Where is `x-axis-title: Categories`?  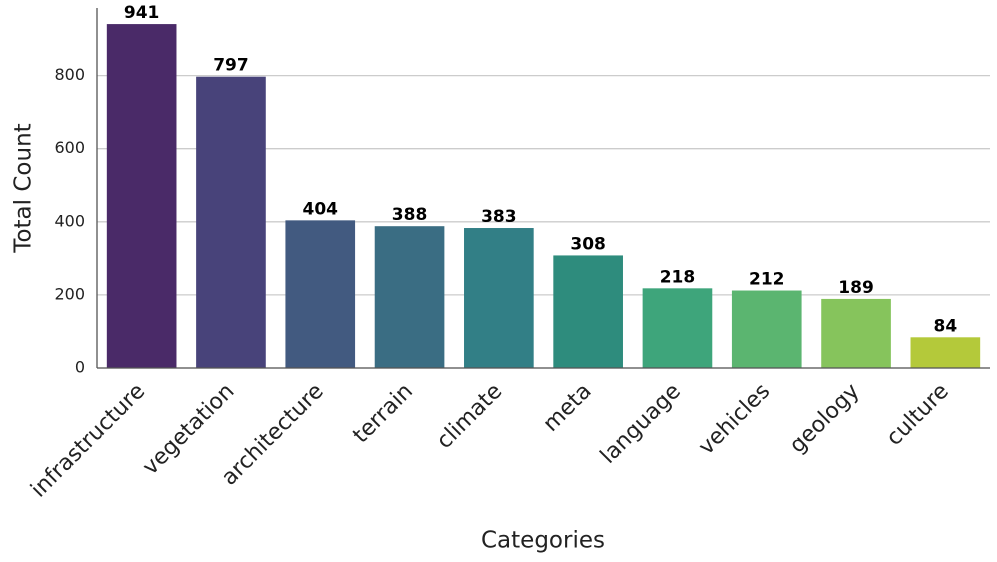 x-axis-title: Categories is located at coordinates (543, 541).